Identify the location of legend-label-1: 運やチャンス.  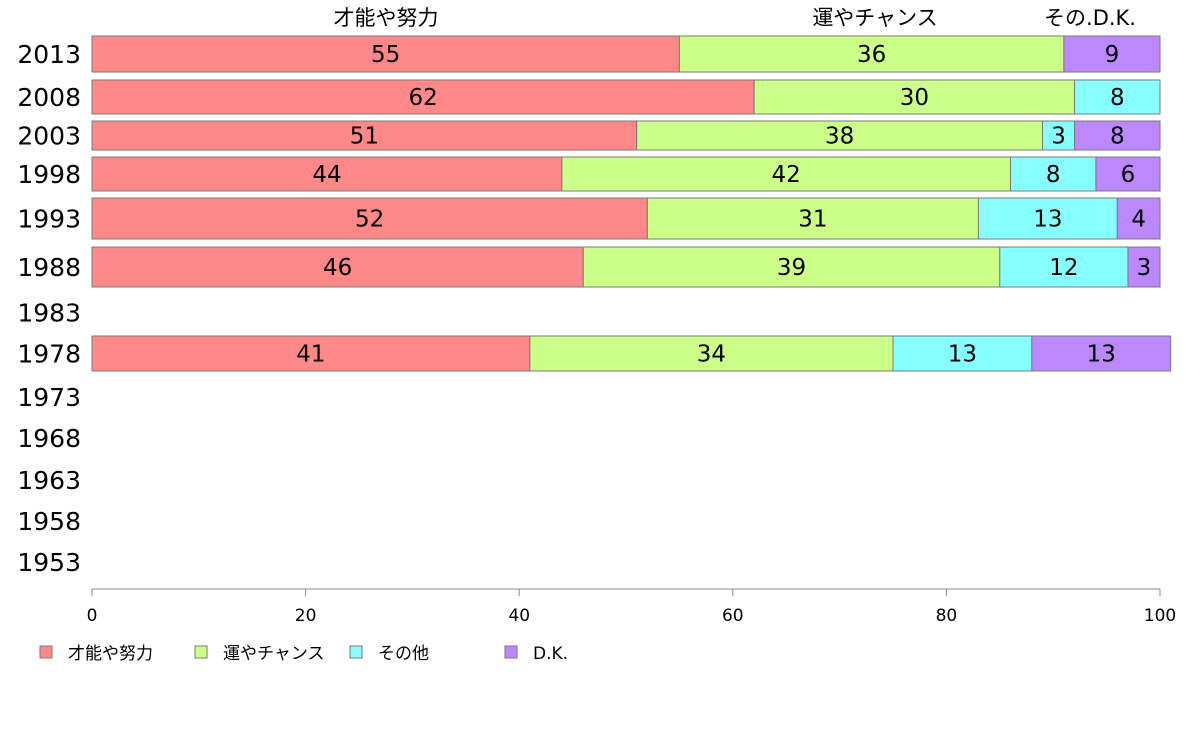
(274, 654).